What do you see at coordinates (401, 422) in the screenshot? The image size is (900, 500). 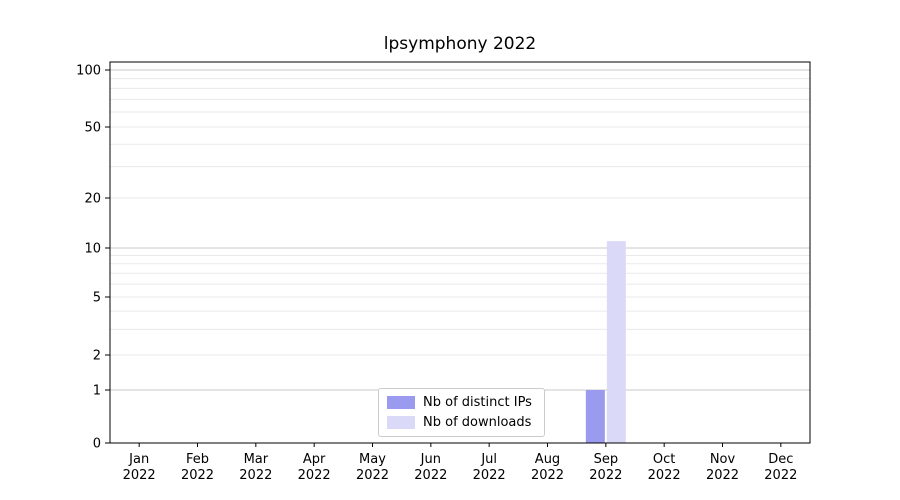 I see `legend-swatch-downloads` at bounding box center [401, 422].